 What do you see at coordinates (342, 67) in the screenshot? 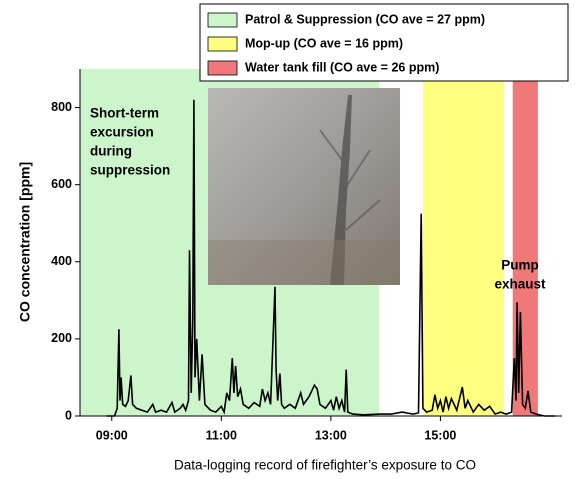
I see `legend-label: Water tank fill (CO ave = 26 ppm)` at bounding box center [342, 67].